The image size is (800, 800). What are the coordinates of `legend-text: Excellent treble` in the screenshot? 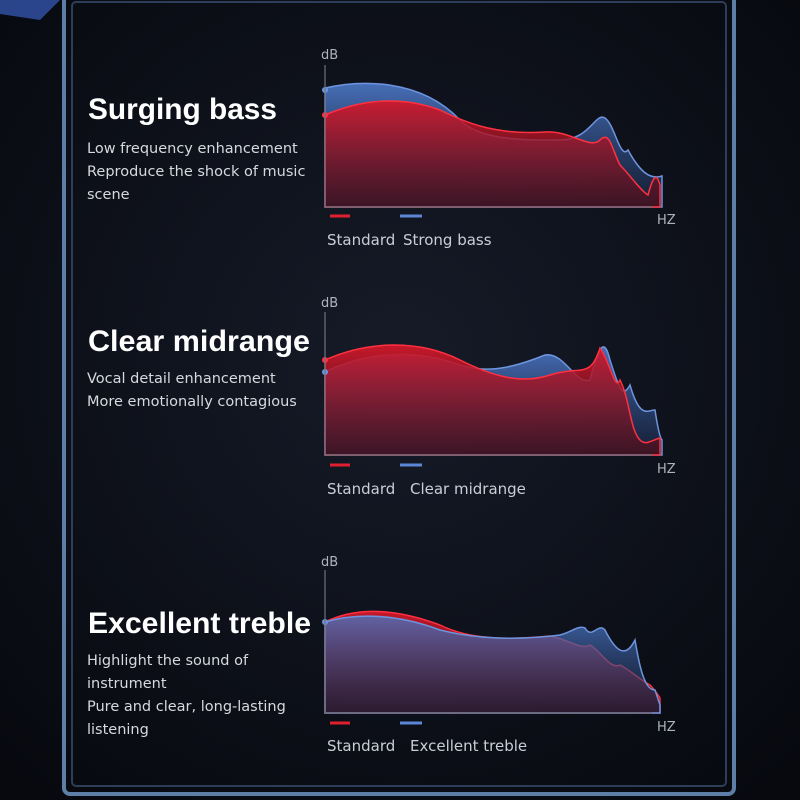 It's located at (468, 746).